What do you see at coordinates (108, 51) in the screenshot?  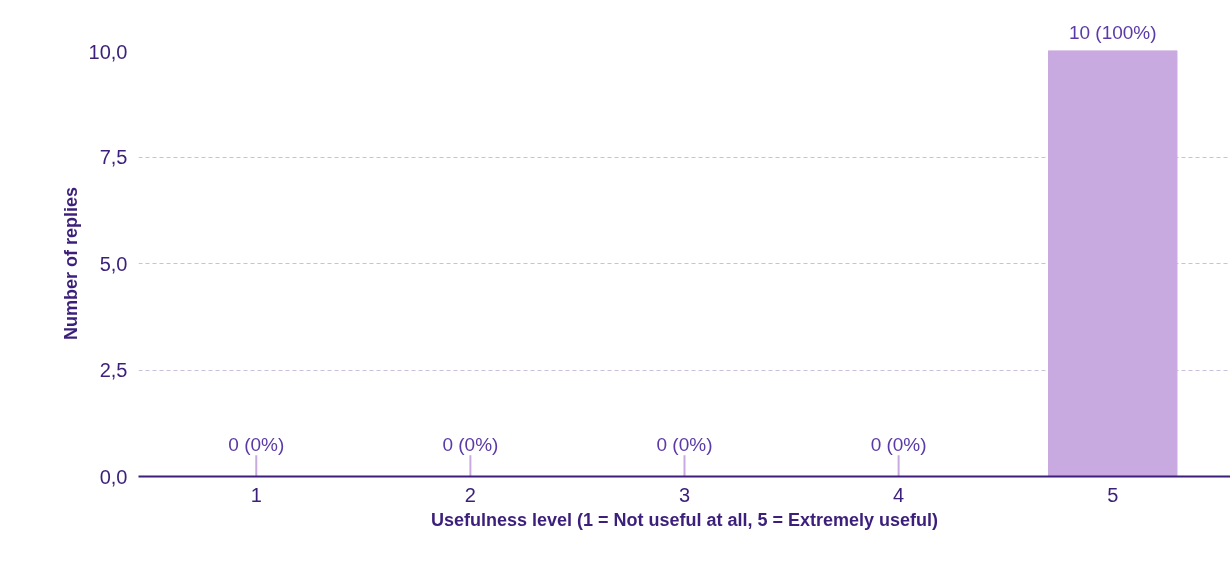 I see `y-tick-label: 10,0` at bounding box center [108, 51].